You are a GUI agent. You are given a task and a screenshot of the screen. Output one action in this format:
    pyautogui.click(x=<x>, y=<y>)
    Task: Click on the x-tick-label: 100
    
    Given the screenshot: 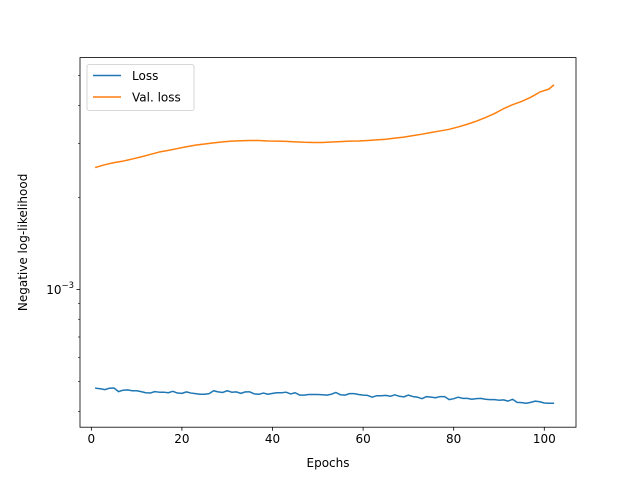 What is the action you would take?
    pyautogui.click(x=544, y=439)
    